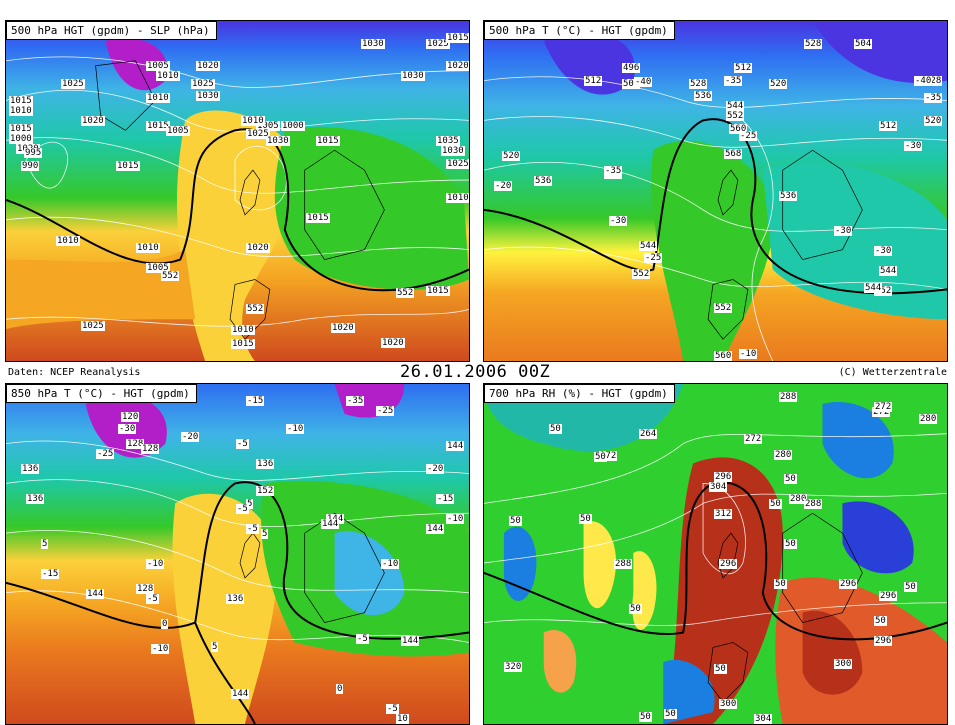 This screenshot has width=955, height=725. What do you see at coordinates (265, 491) in the screenshot?
I see `contour-label: 152` at bounding box center [265, 491].